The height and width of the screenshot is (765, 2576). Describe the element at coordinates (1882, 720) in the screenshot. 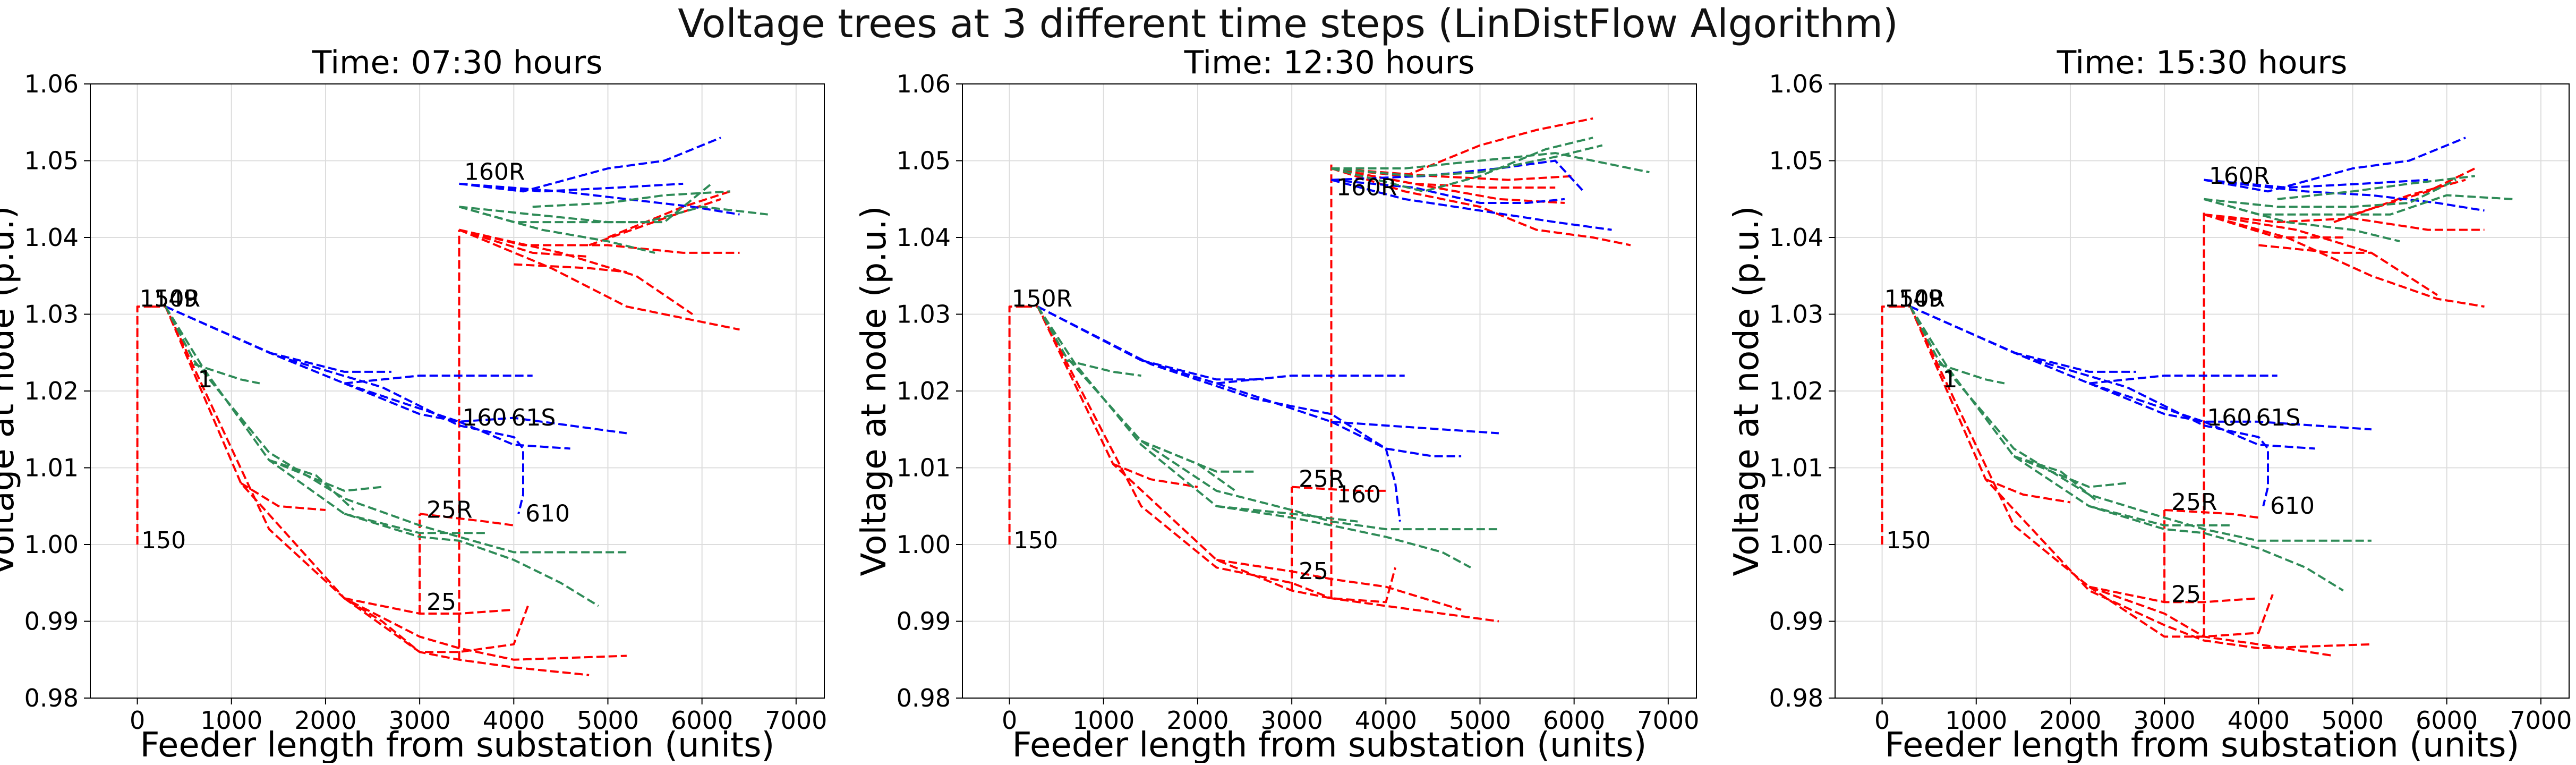

I see `x-tick-label: 0` at that location.